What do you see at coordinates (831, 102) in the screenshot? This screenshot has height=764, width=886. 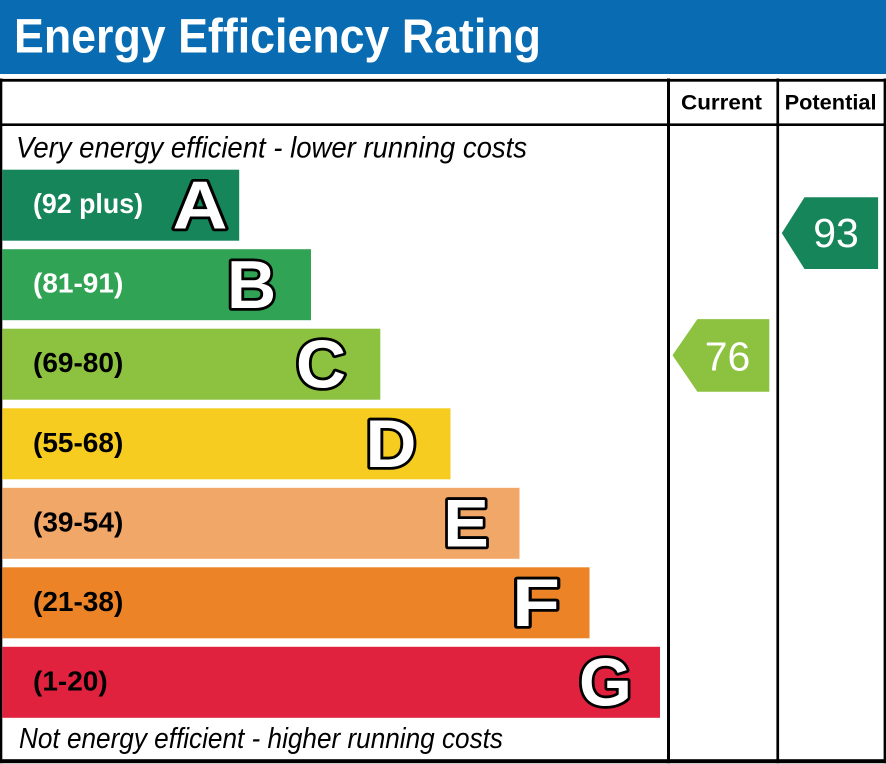 I see `svg-text: Potential` at bounding box center [831, 102].